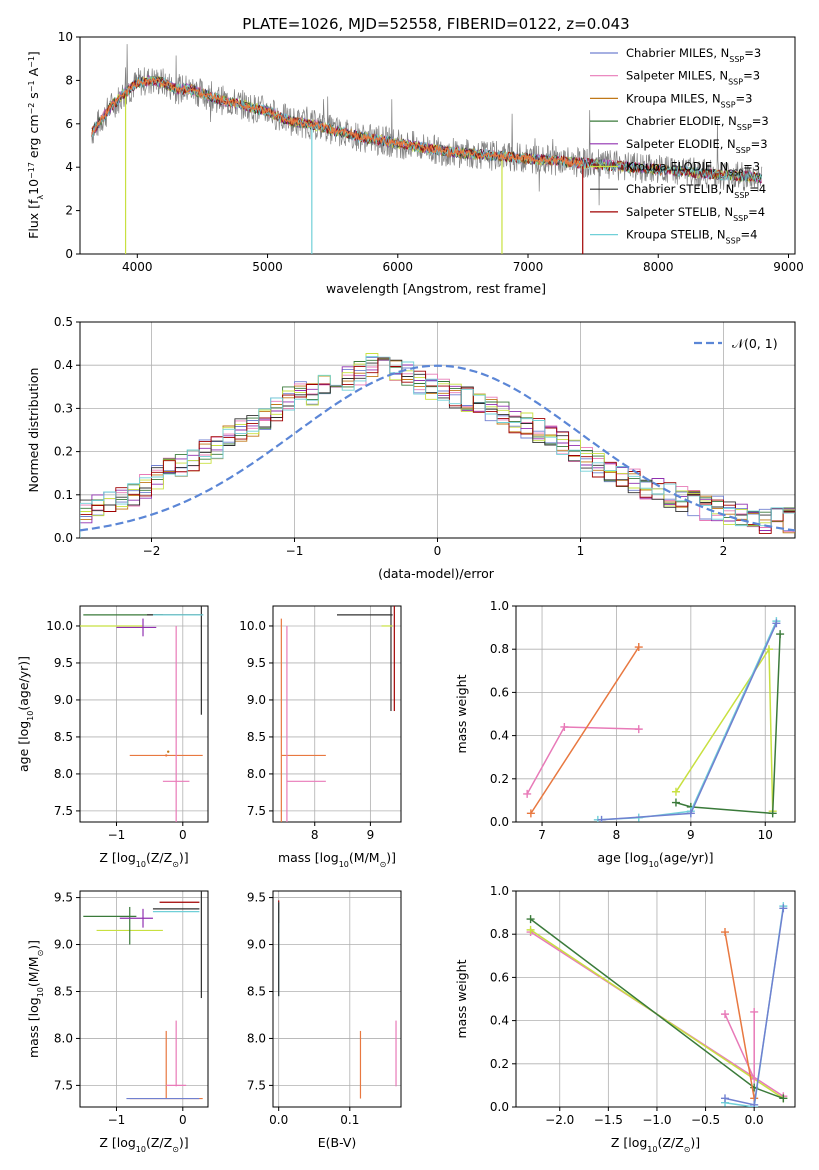 The height and width of the screenshot is (1170, 819). Describe the element at coordinates (499, 891) in the screenshot. I see `y-tick-label: 1.0` at that location.